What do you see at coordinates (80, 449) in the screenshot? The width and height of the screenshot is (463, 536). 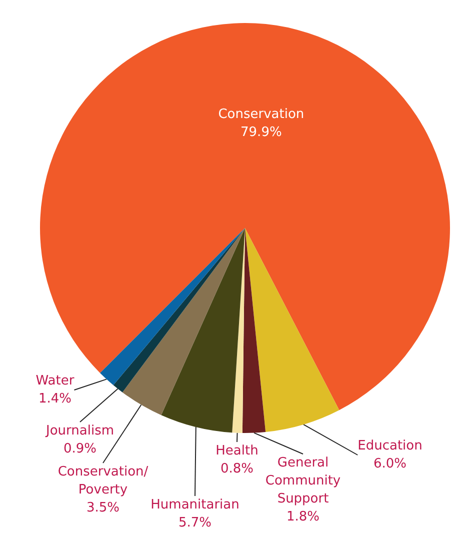 I see `data-label: 0.9%` at bounding box center [80, 449].